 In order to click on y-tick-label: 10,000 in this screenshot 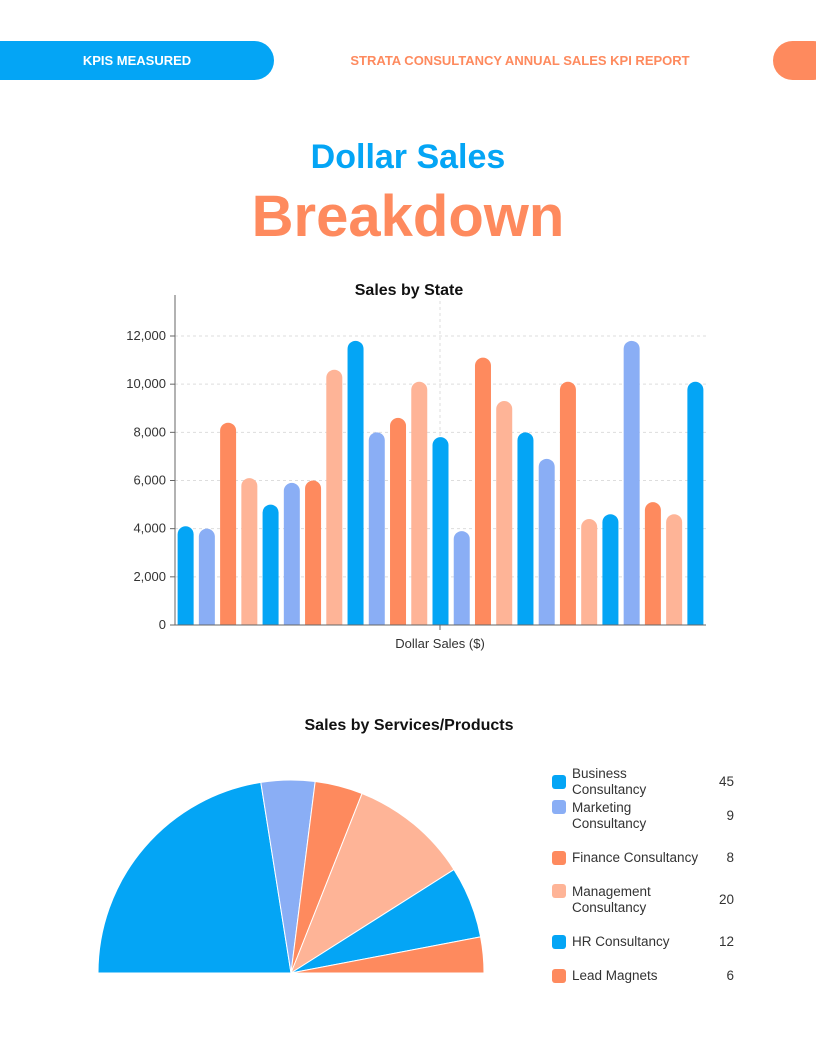, I will do `click(146, 383)`.